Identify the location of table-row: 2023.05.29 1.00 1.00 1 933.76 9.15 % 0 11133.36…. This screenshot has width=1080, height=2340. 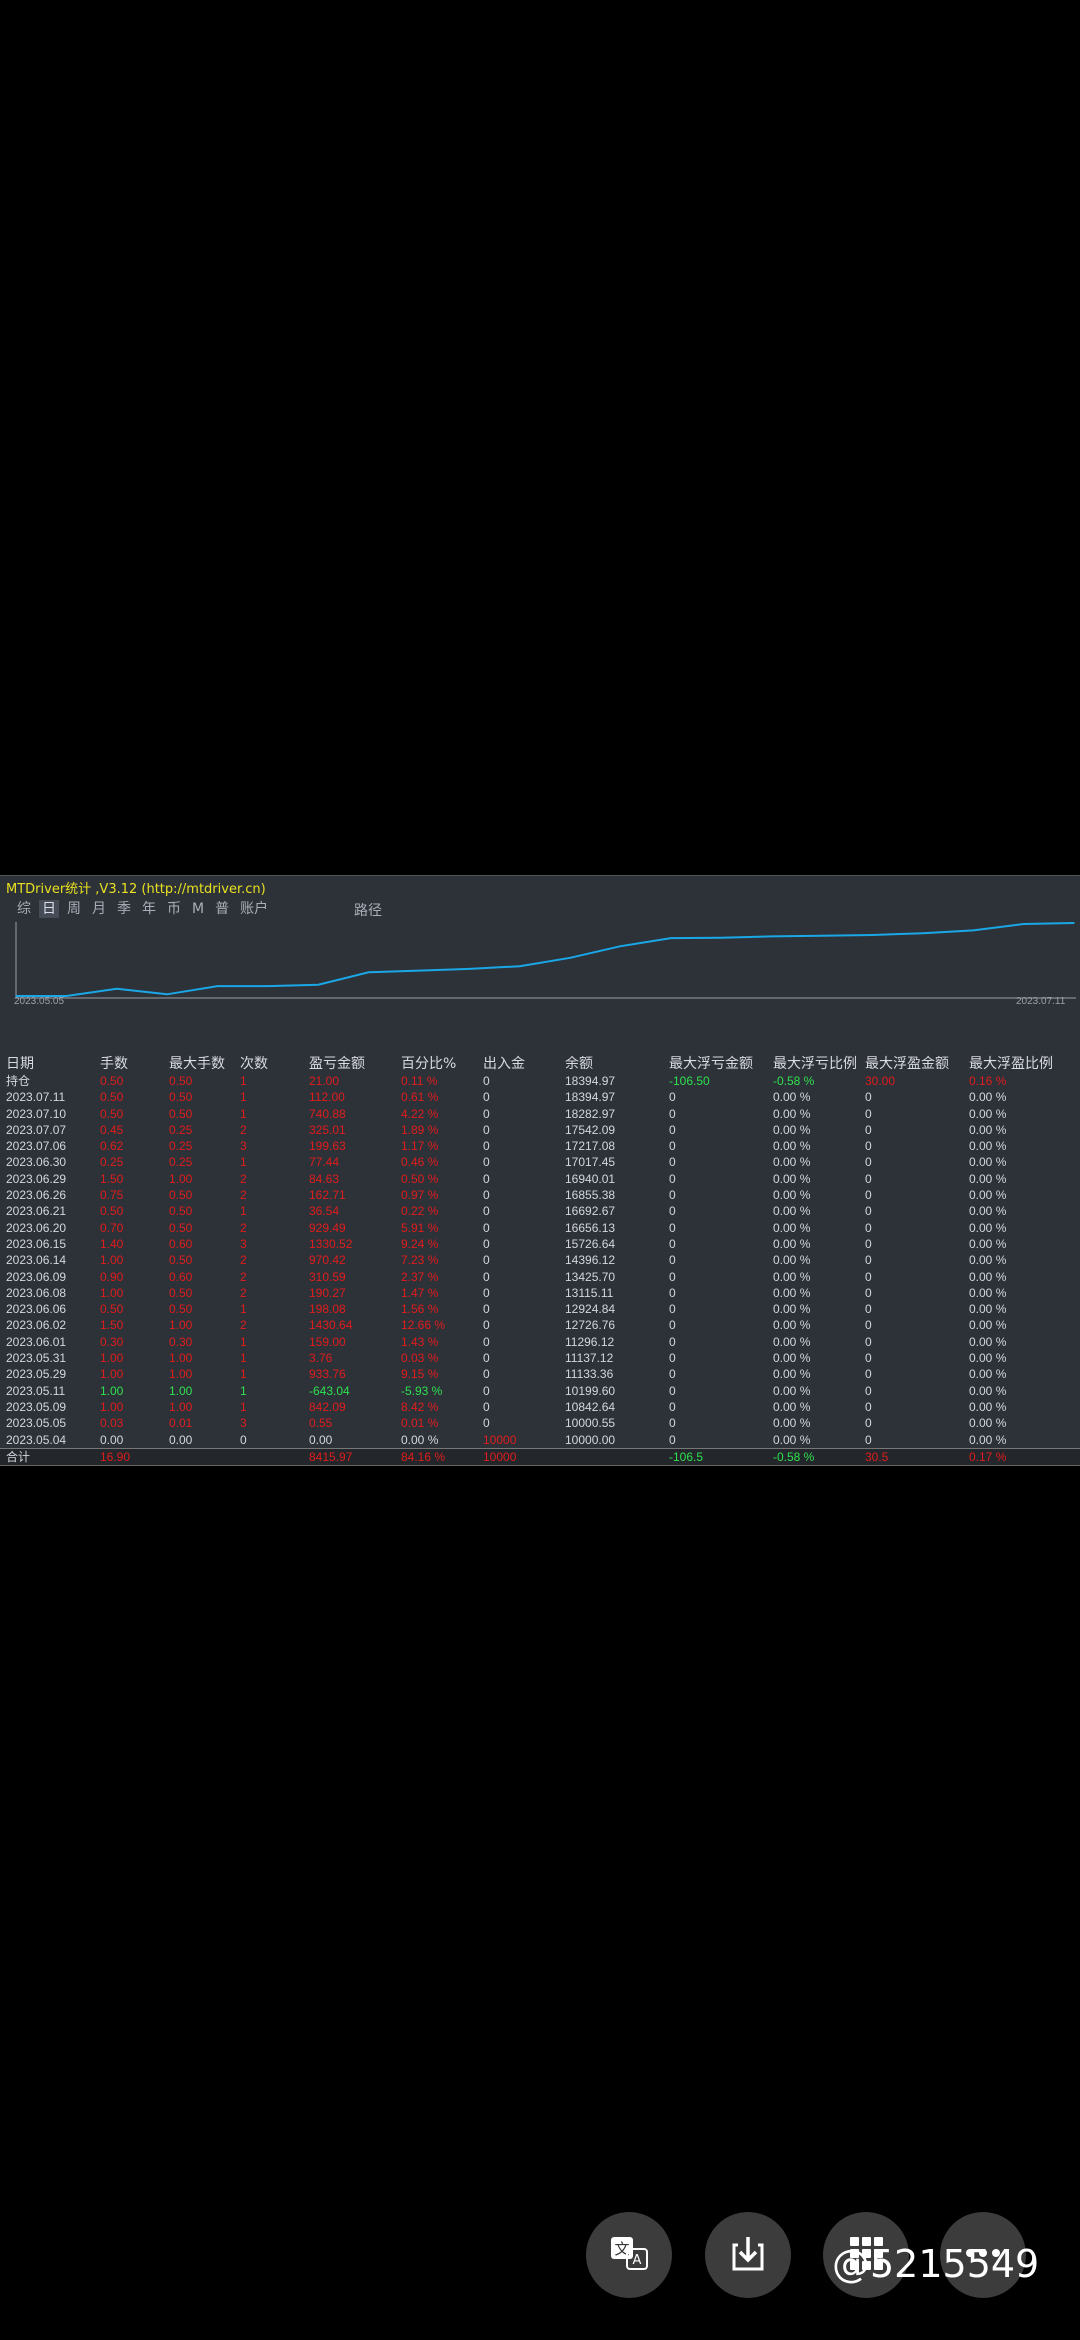
(540, 1374).